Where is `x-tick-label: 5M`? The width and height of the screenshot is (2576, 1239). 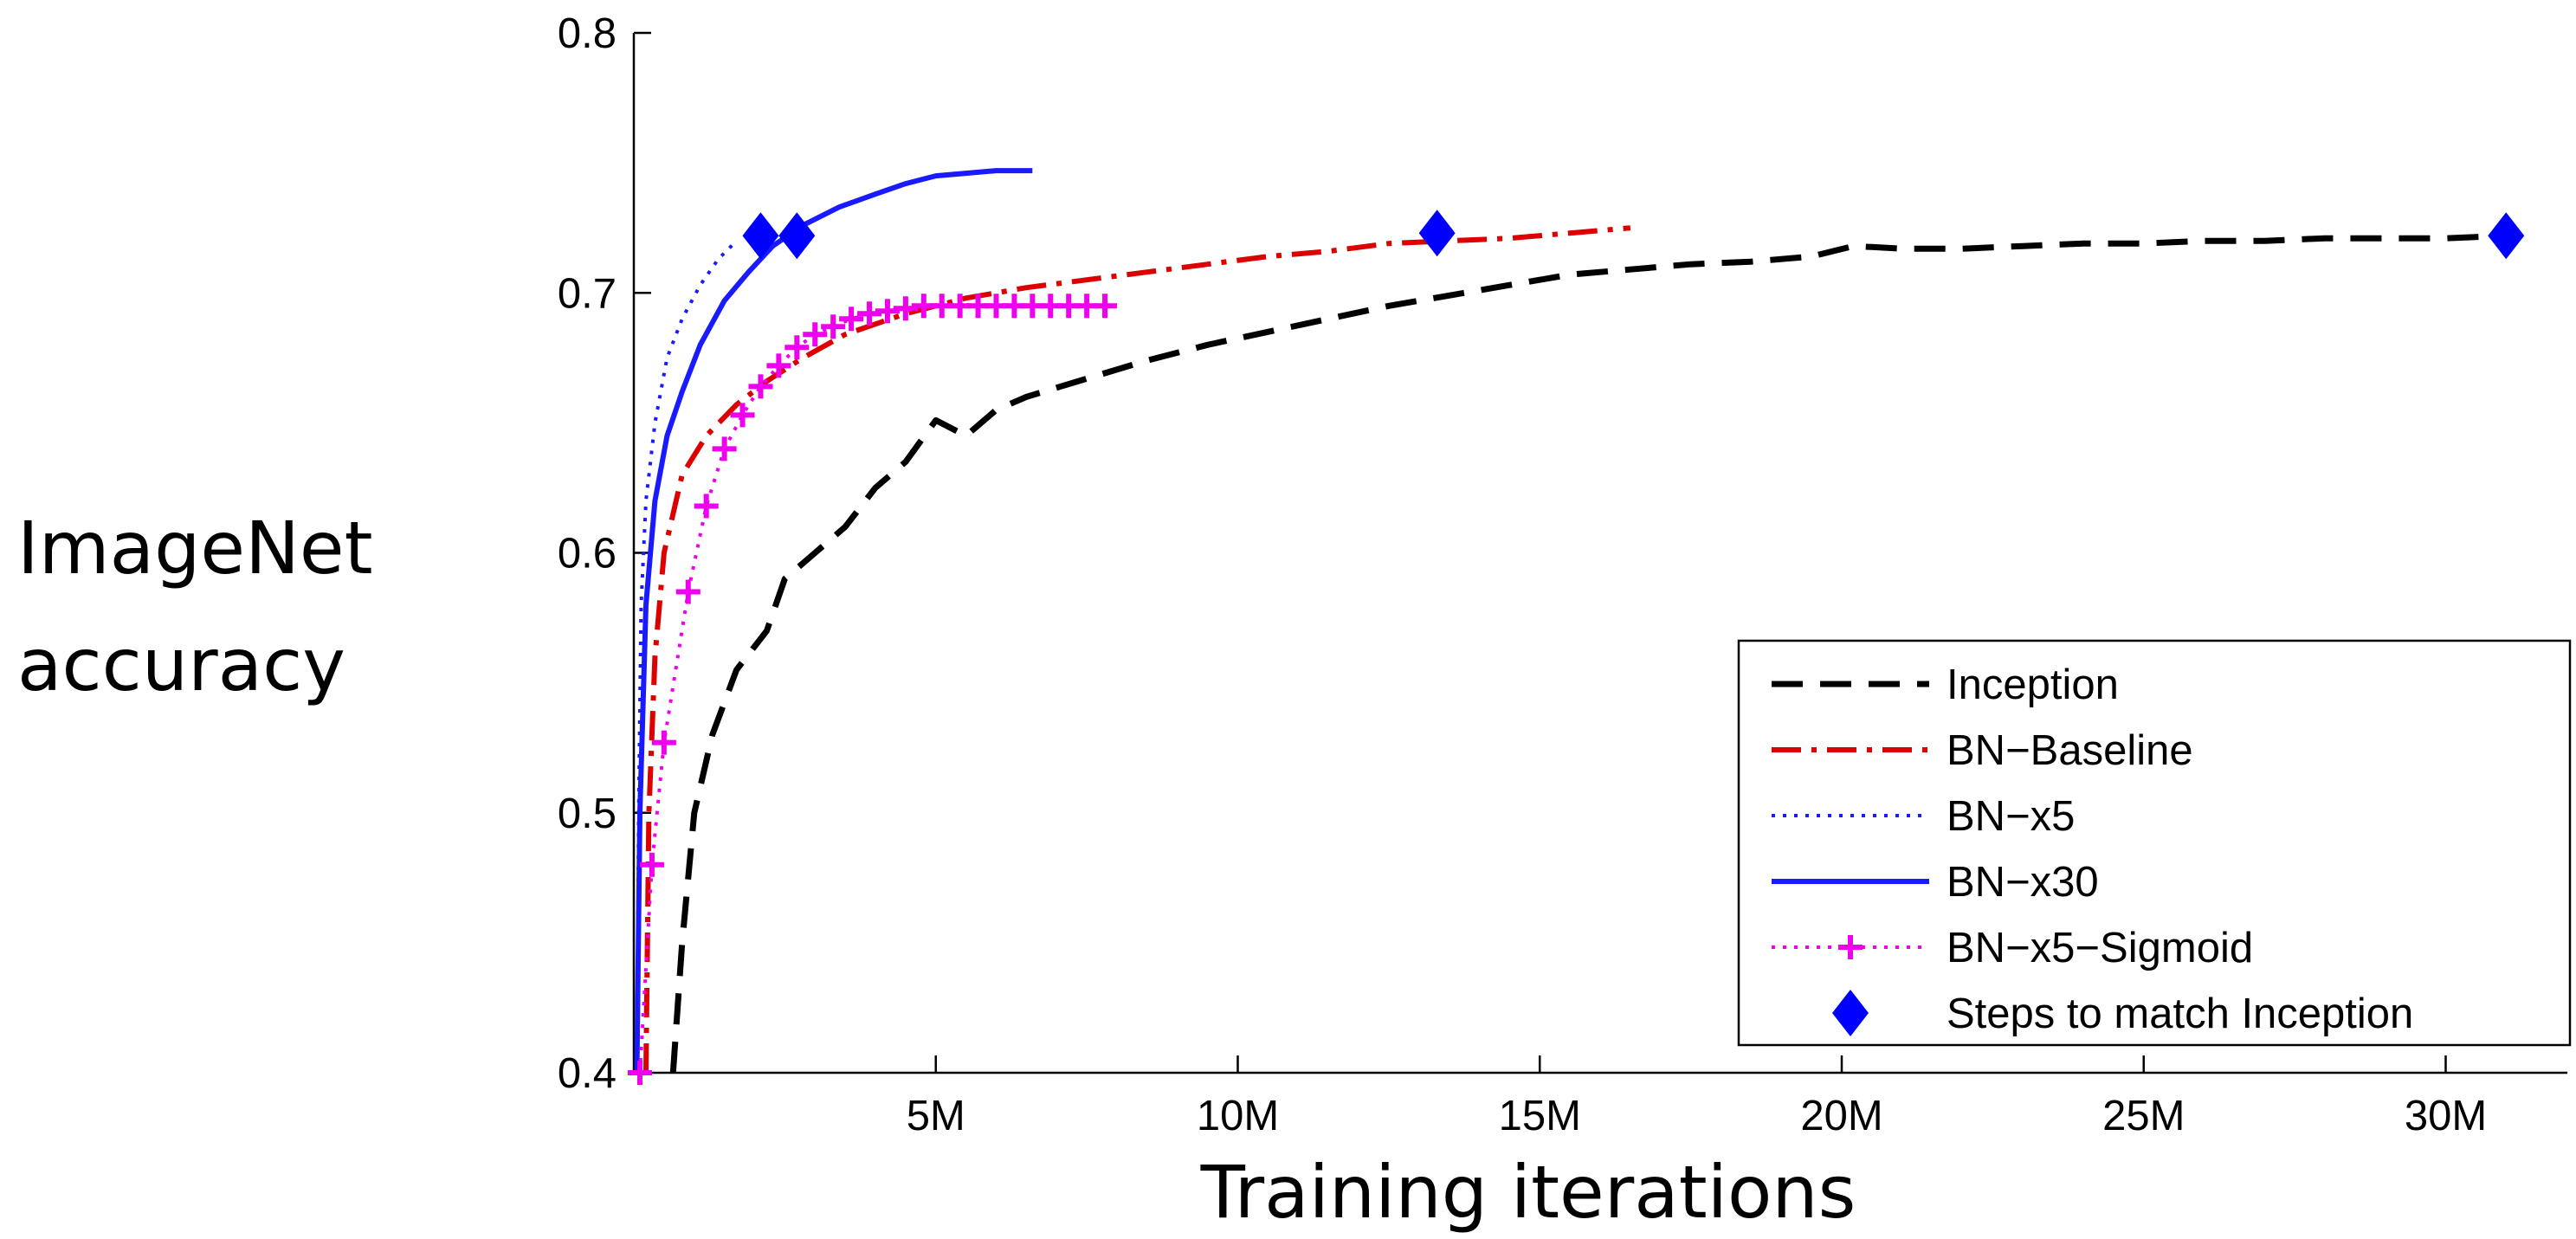 x-tick-label: 5M is located at coordinates (936, 1116).